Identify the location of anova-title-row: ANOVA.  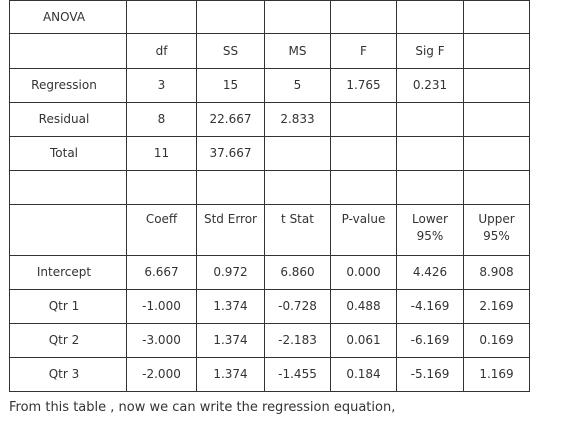
(269, 17).